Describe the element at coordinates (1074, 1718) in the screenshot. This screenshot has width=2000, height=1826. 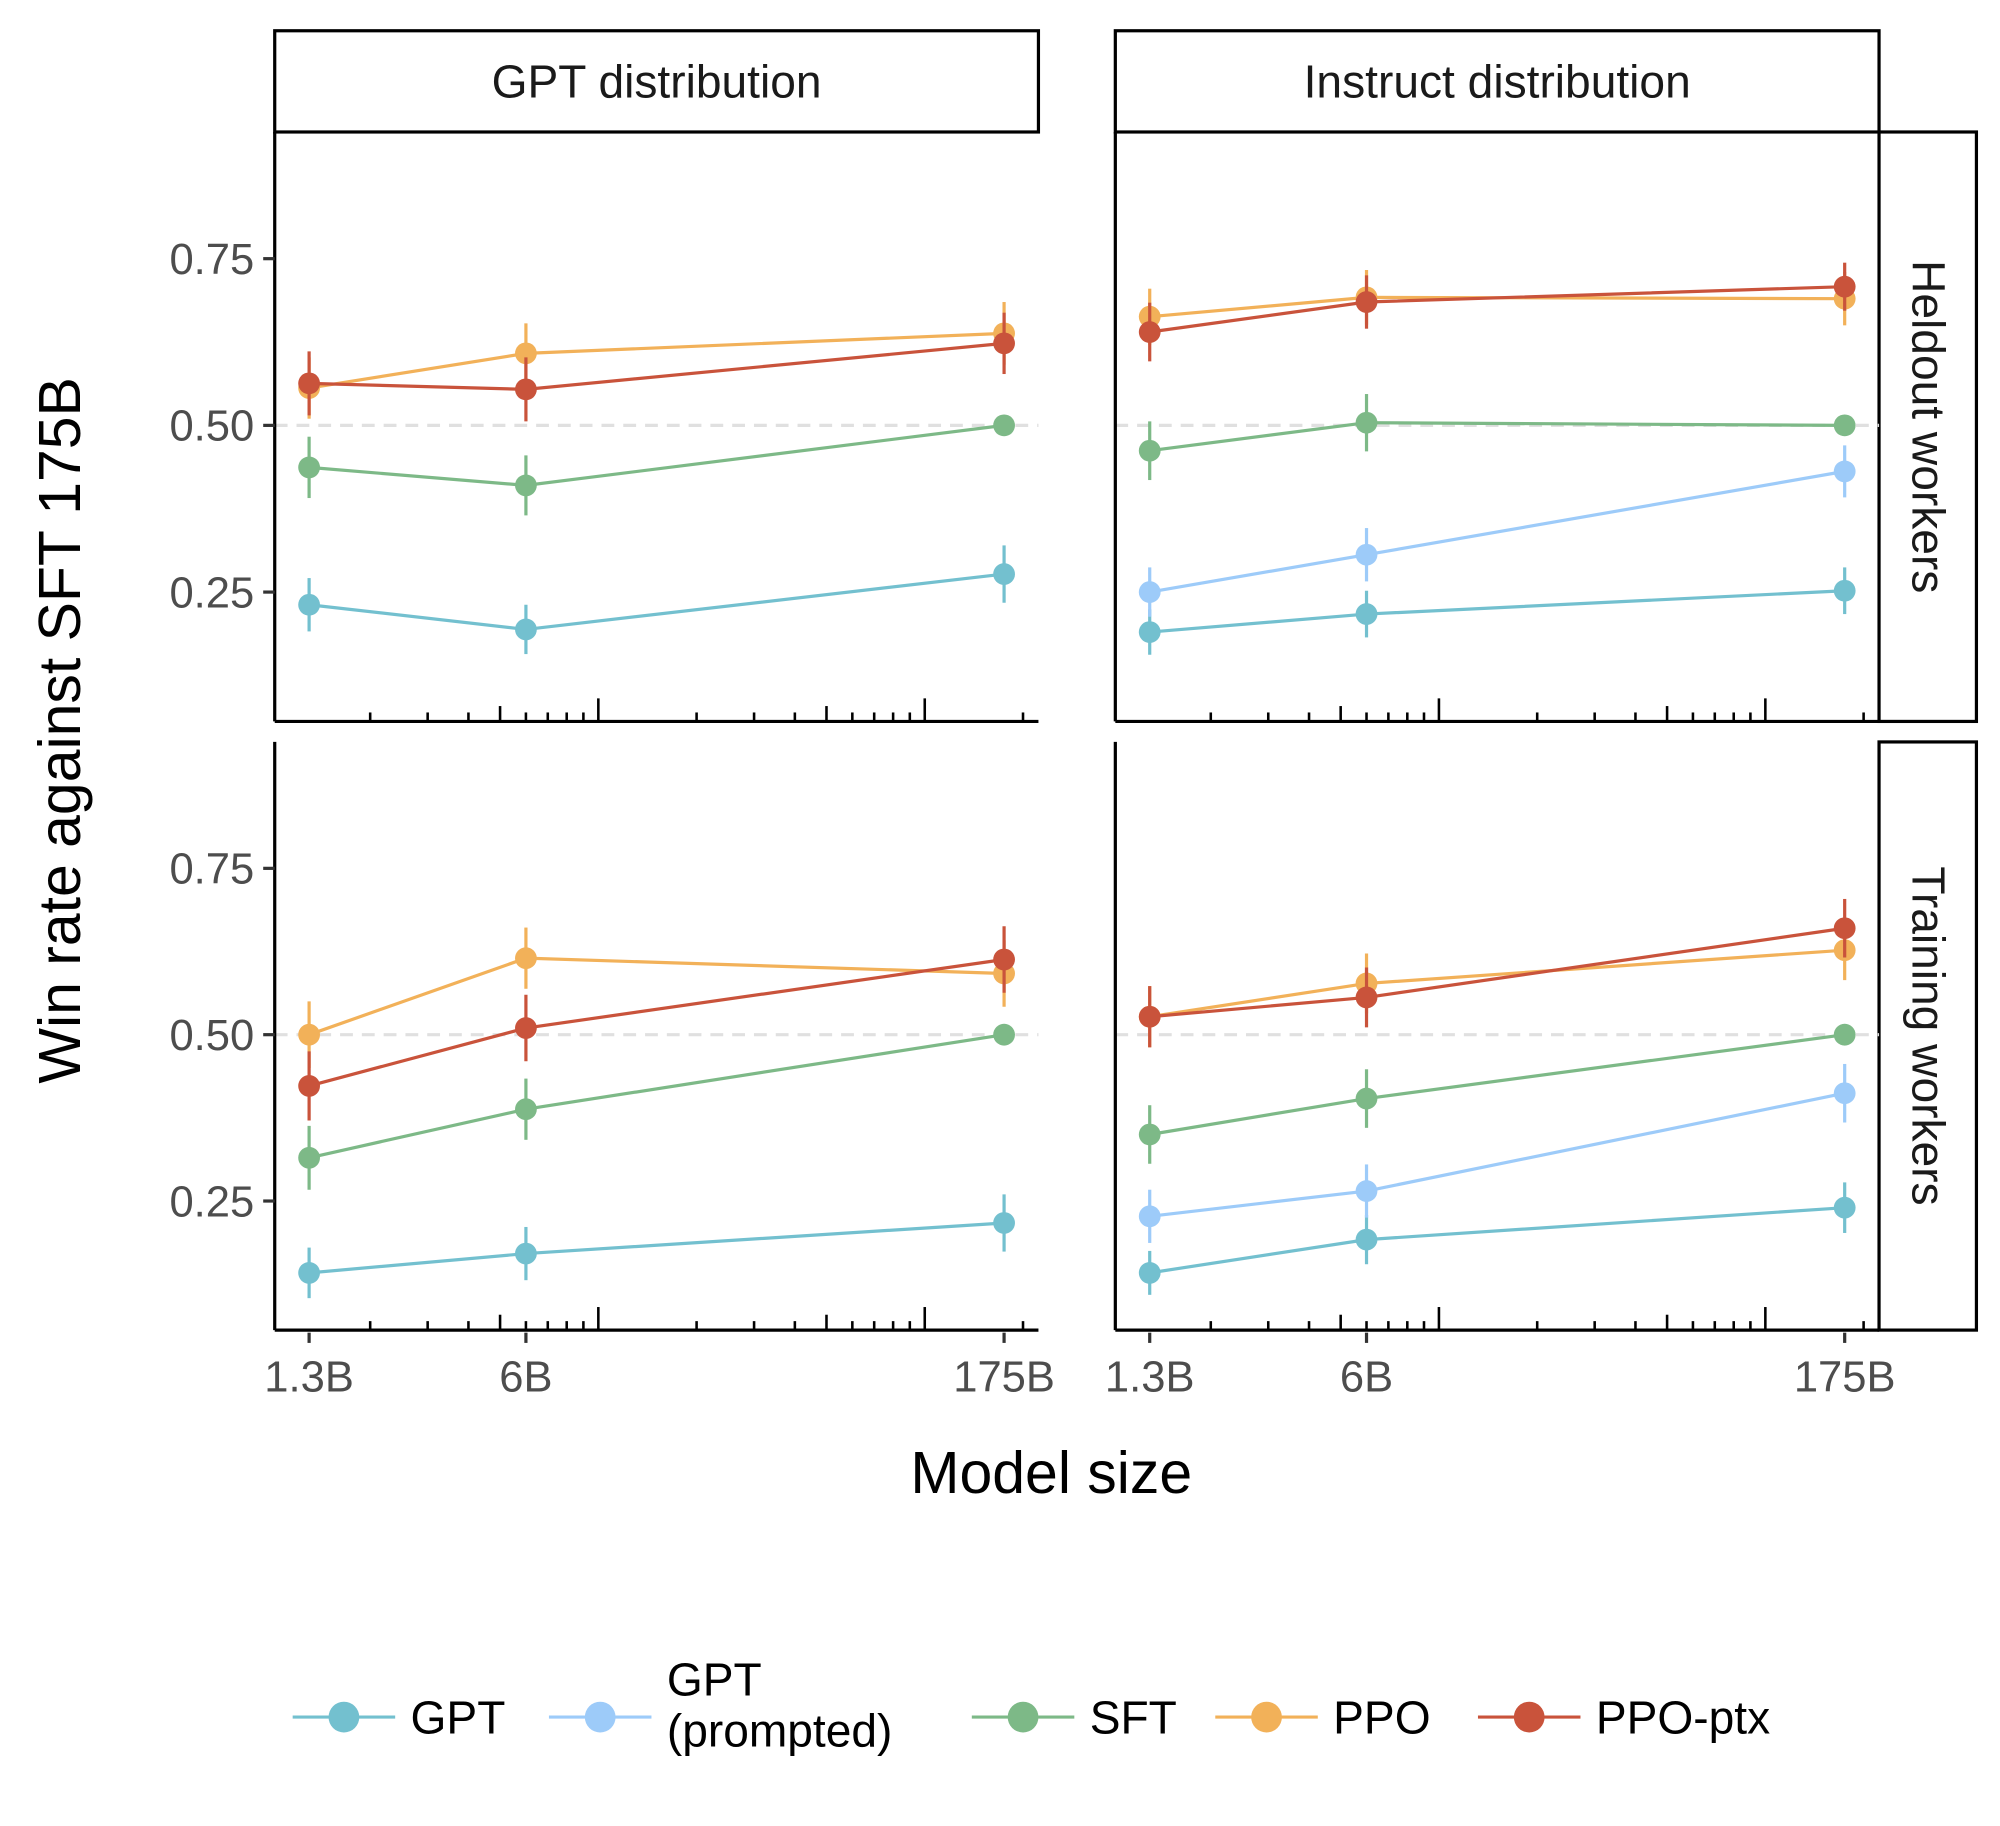
I see `legend-item: SFT` at that location.